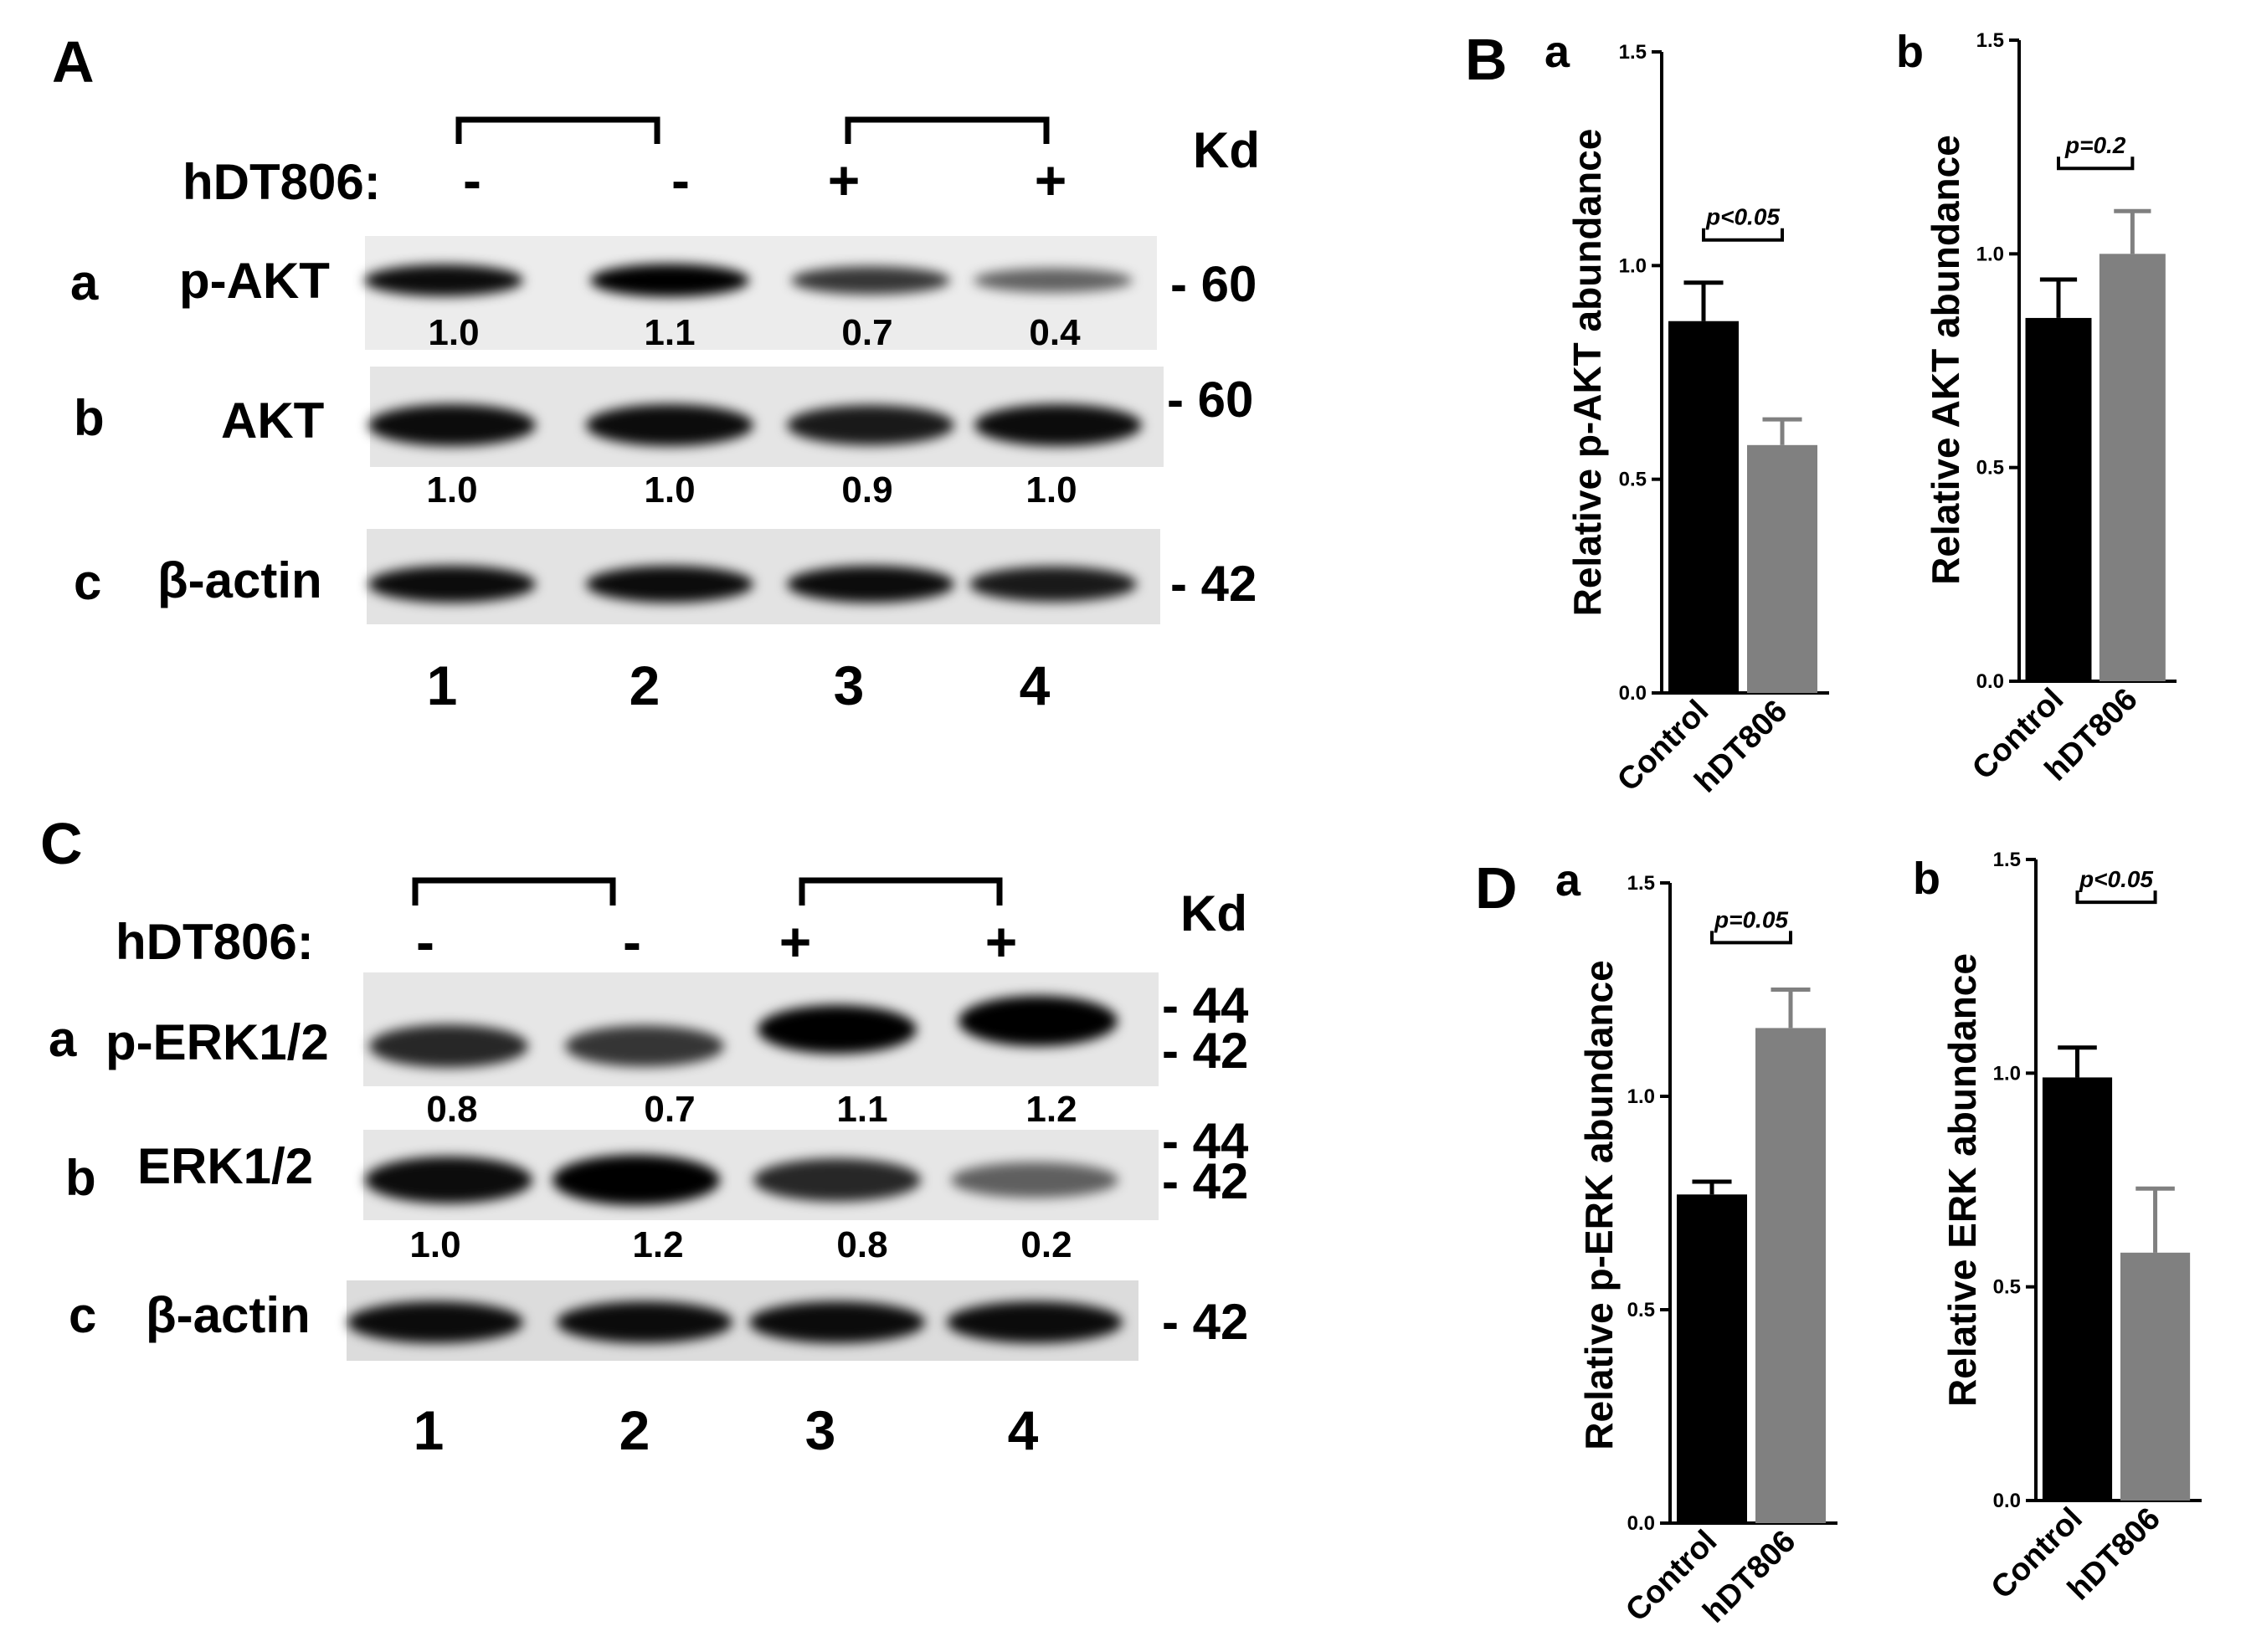  Describe the element at coordinates (669, 332) in the screenshot. I see `panel-a-quant-pakt-2: 1.1` at that location.